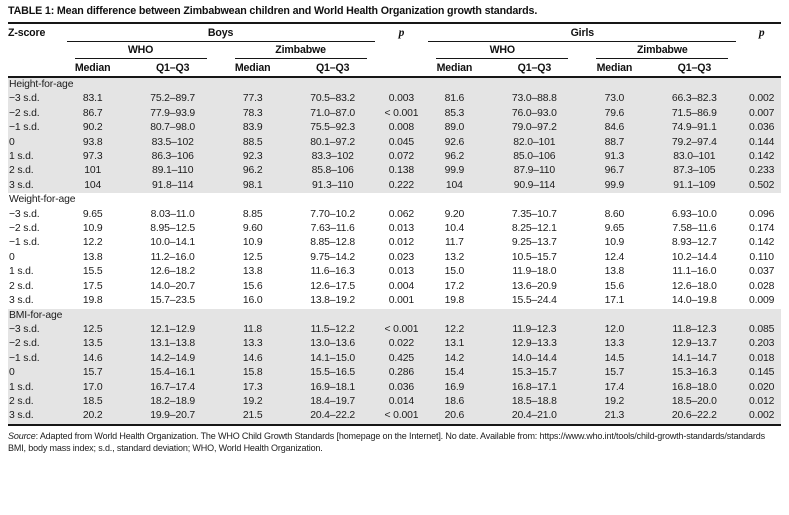 The height and width of the screenshot is (515, 789). I want to click on value-cell: 10.0–14.1, so click(173, 243).